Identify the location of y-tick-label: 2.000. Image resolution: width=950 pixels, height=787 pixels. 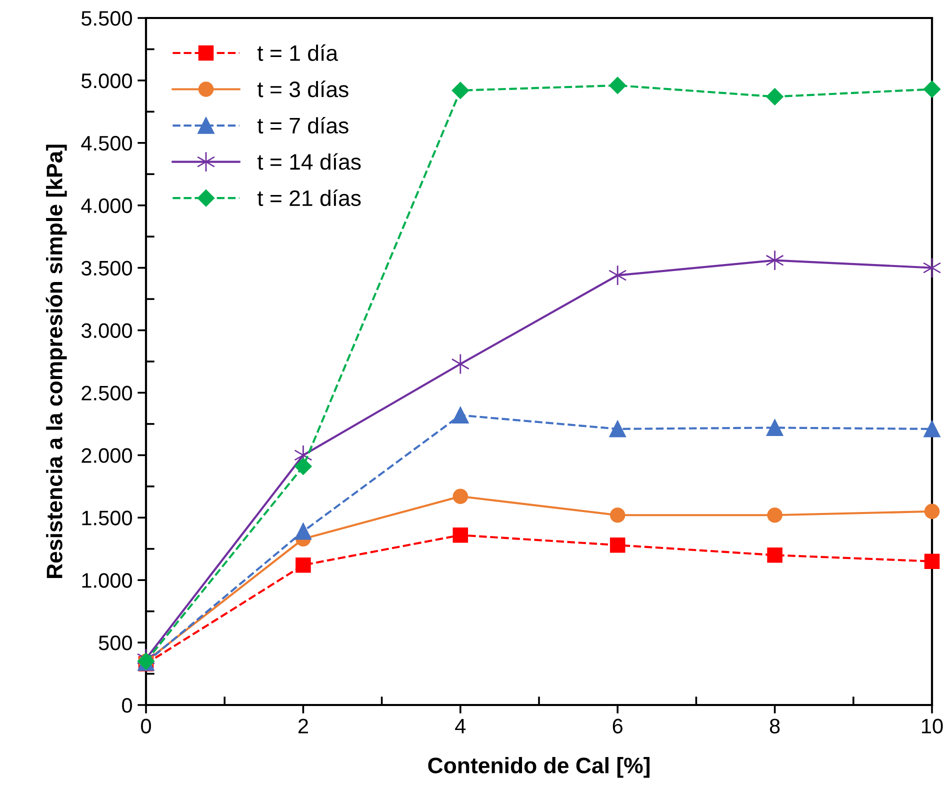
(107, 455).